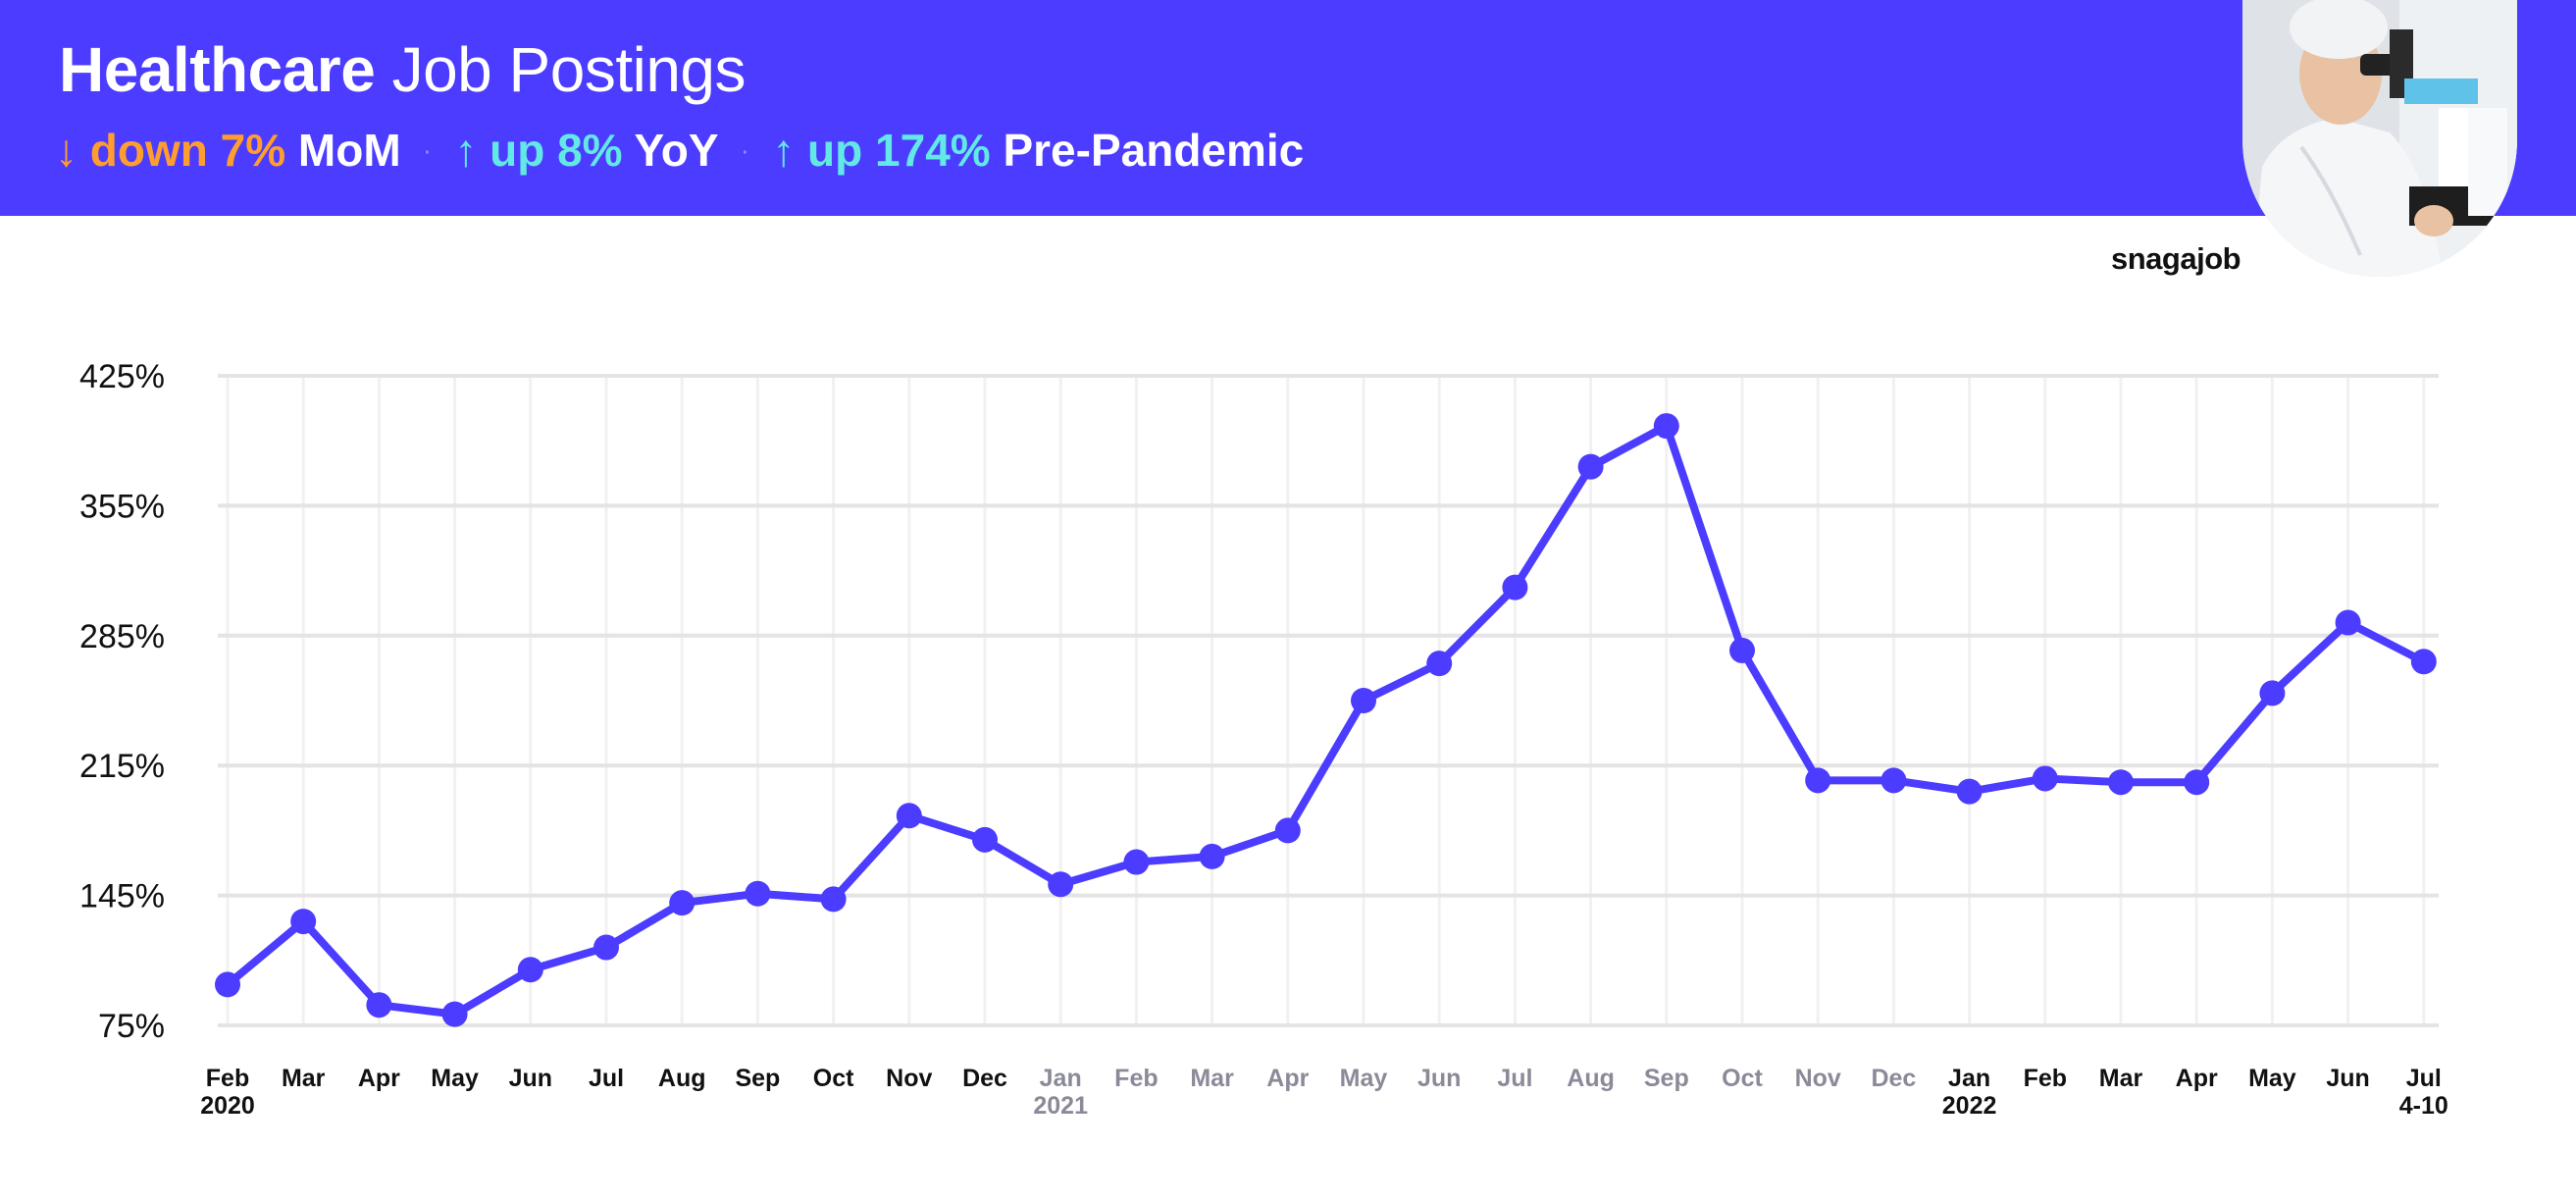  Describe the element at coordinates (556, 150) in the screenshot. I see `stat-yoy-change: up 8%` at that location.